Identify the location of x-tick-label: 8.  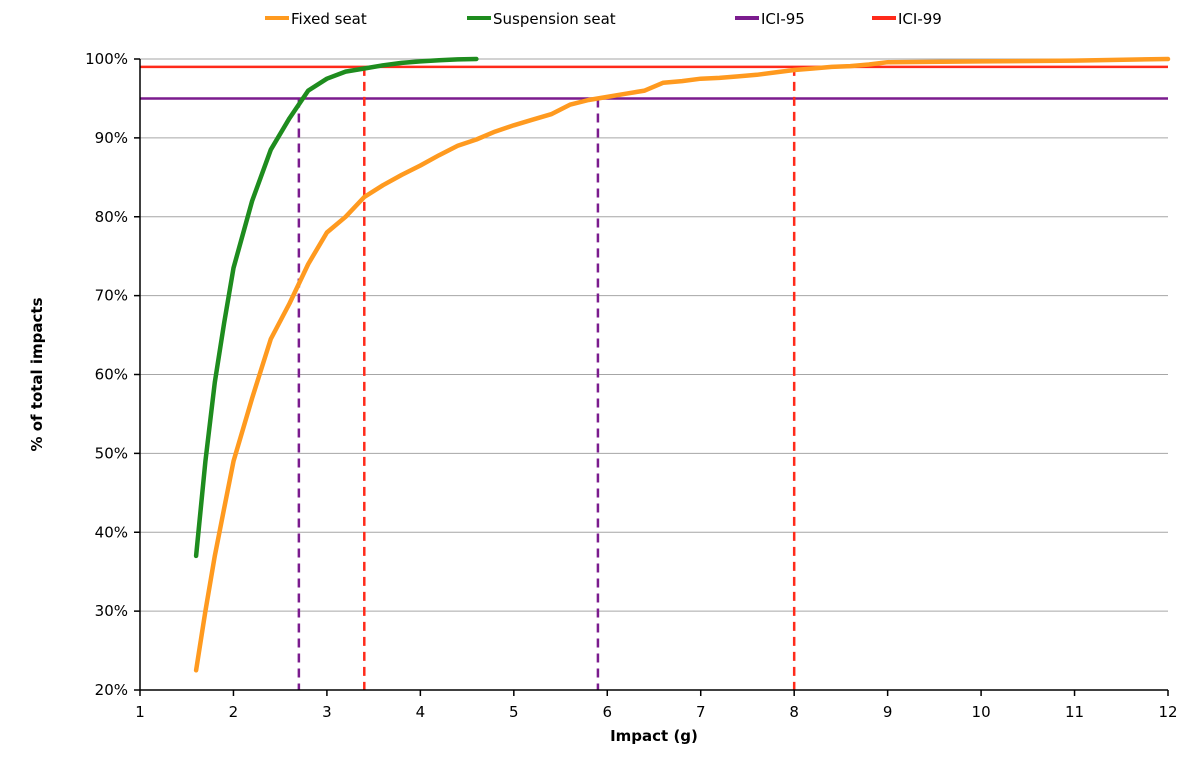
(794, 712).